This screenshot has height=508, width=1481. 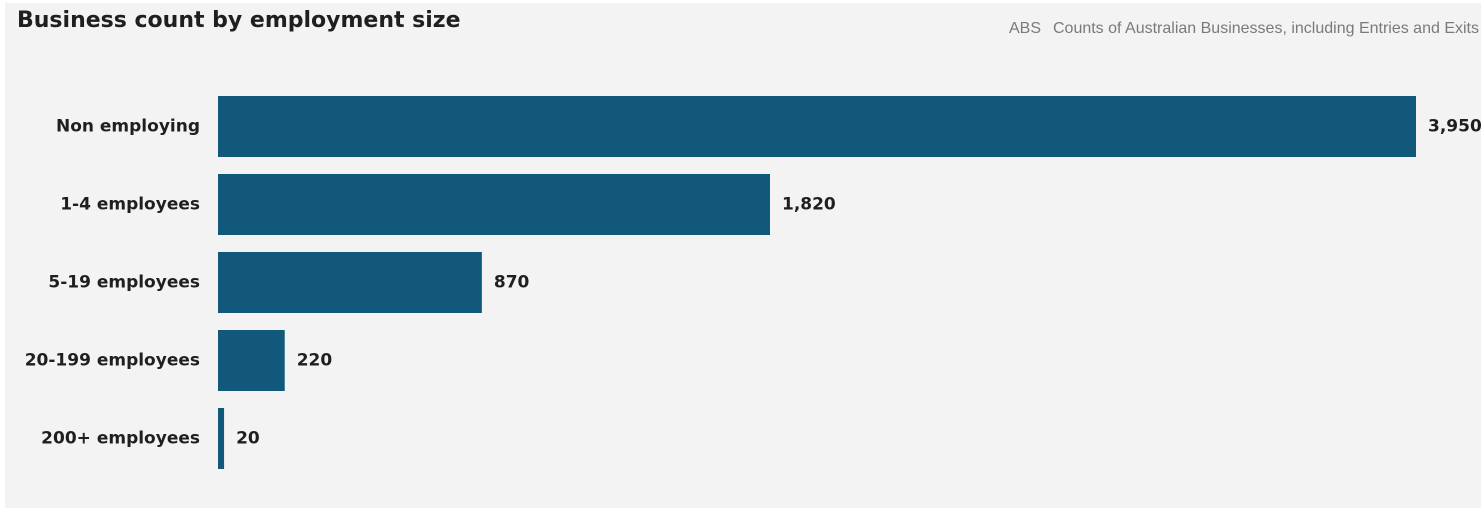 What do you see at coordinates (120, 439) in the screenshot?
I see `category-label: 200+ employees` at bounding box center [120, 439].